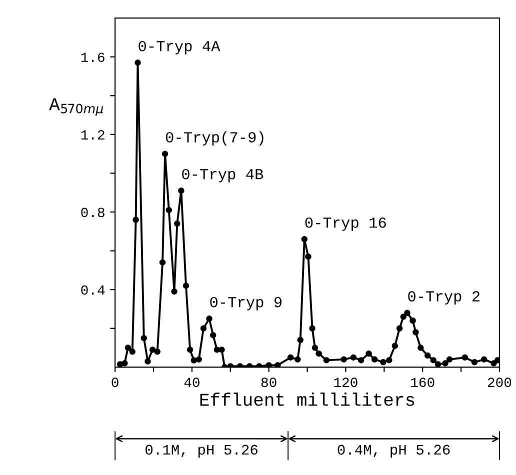 The height and width of the screenshot is (475, 516). I want to click on annotation: 0-Tryp(7-9), so click(215, 138).